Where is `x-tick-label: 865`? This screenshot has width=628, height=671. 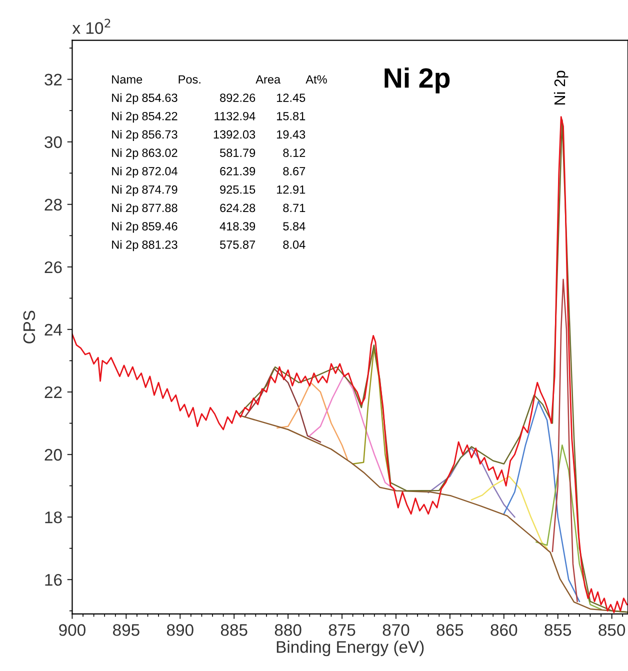
x-tick-label: 865 is located at coordinates (450, 630).